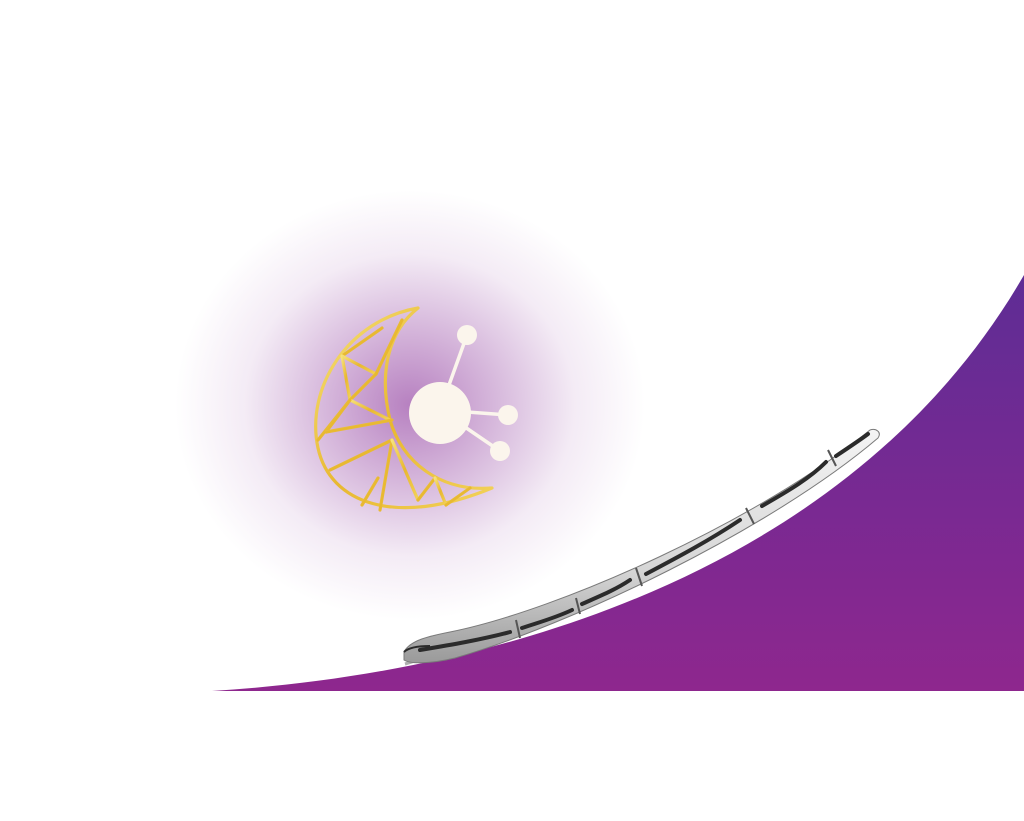 The image size is (1024, 821). I want to click on network-node-icon, so click(463, 393).